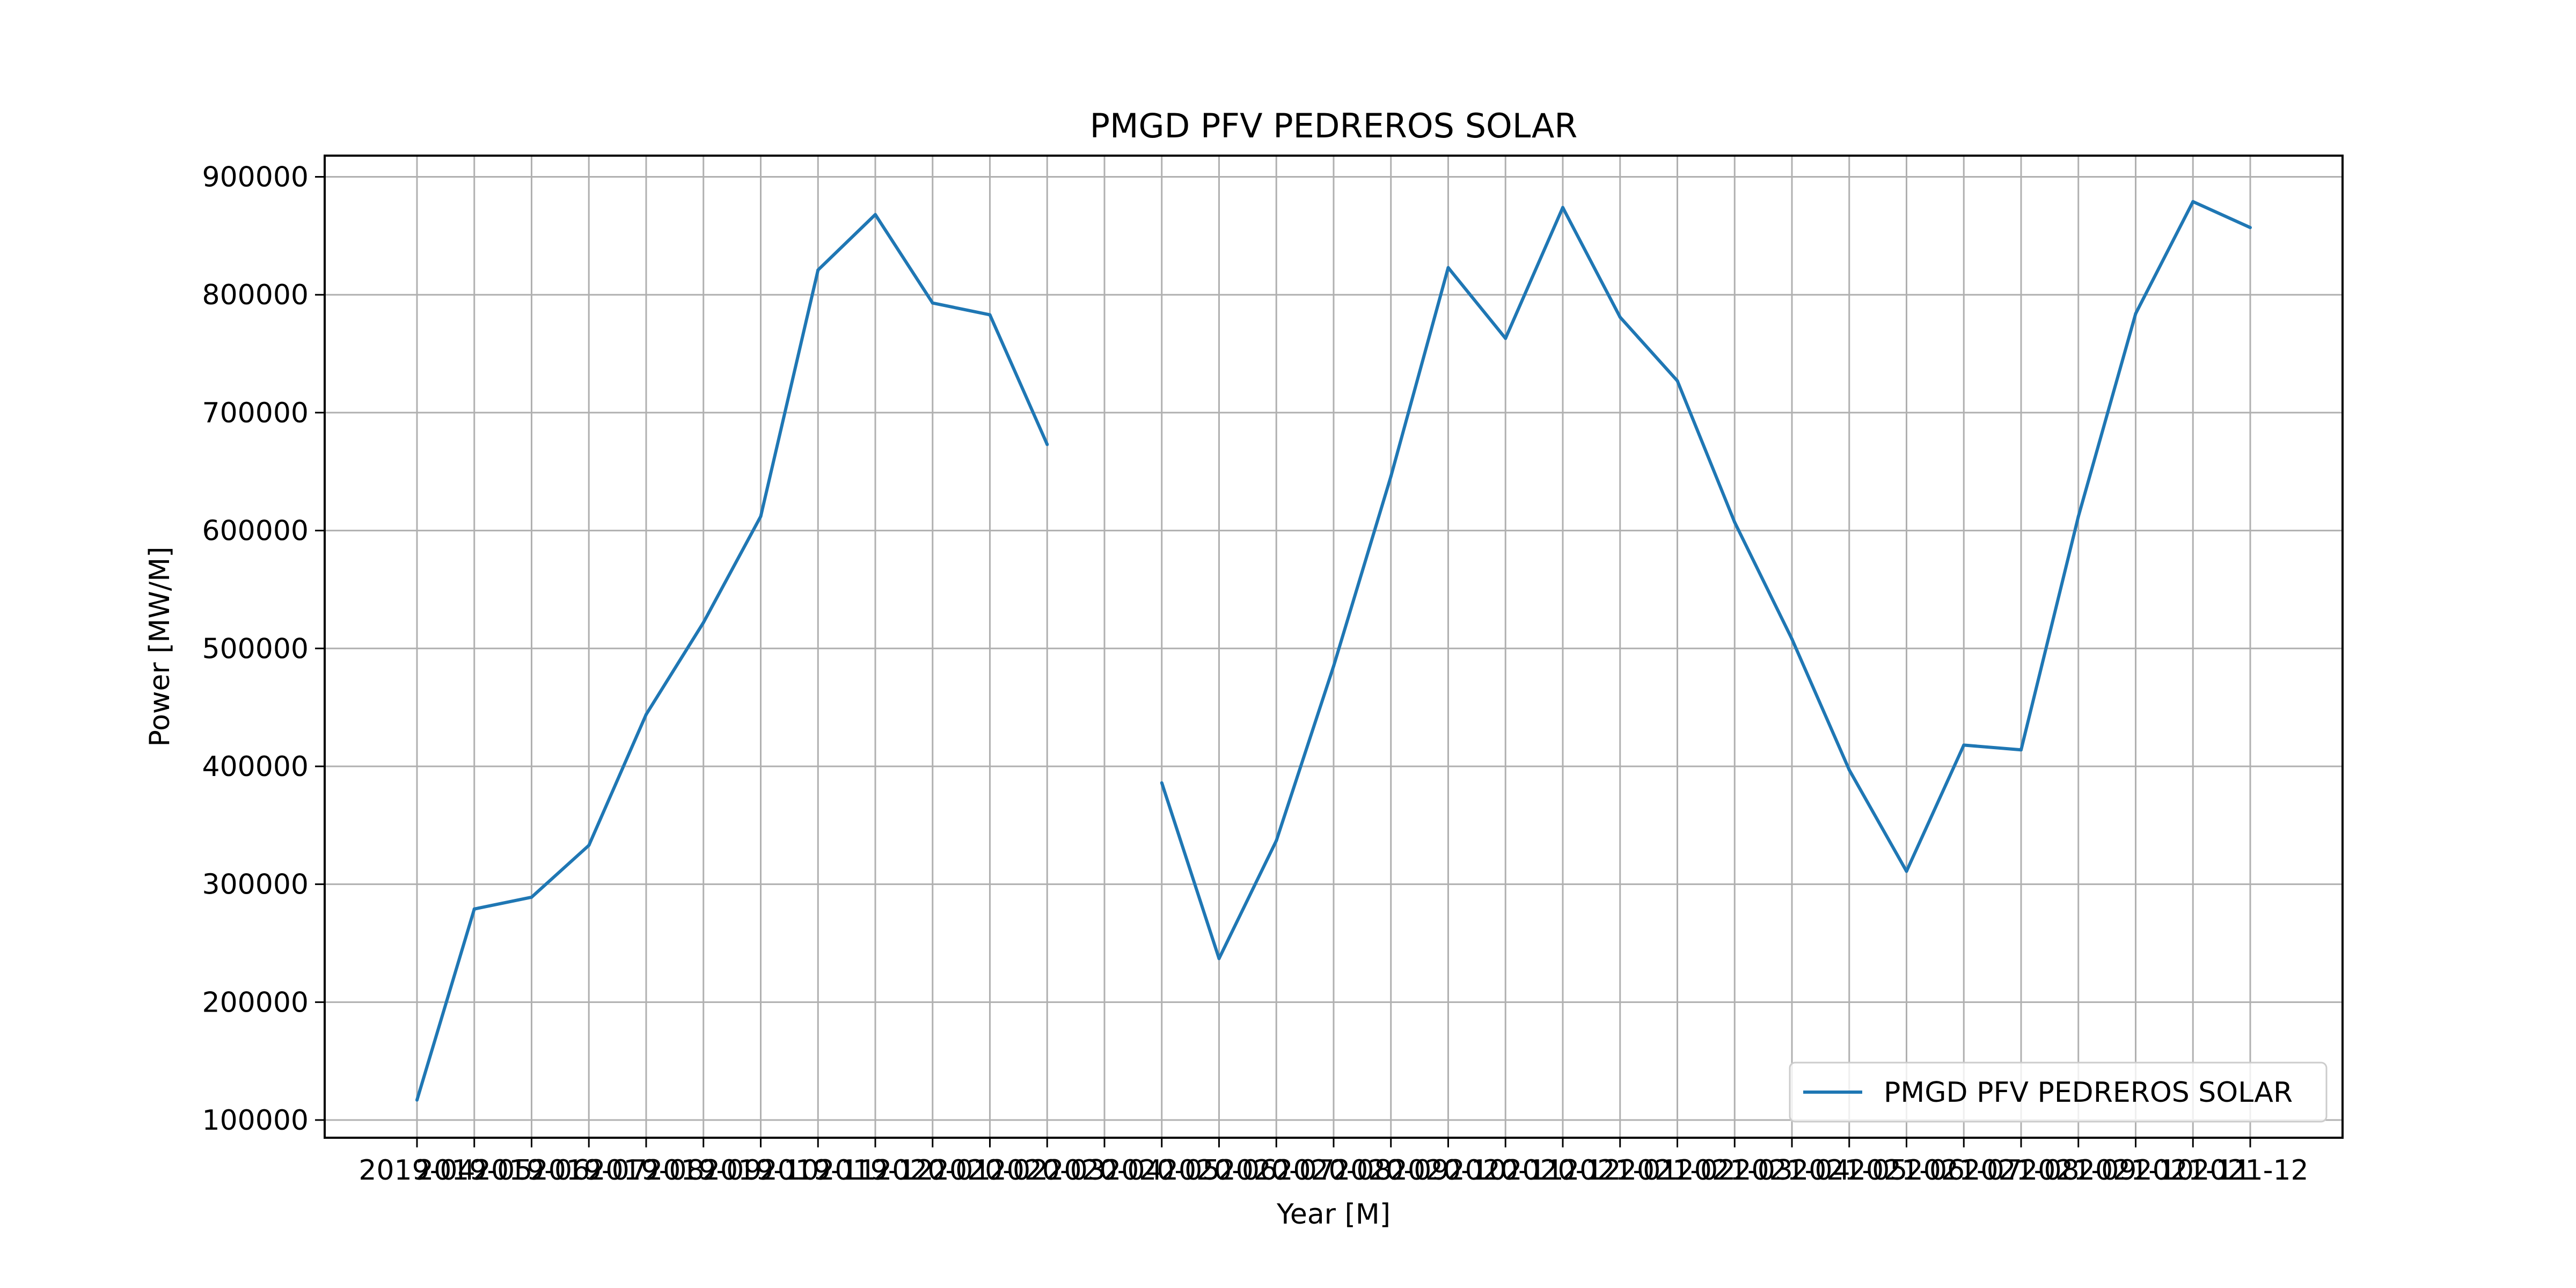 The height and width of the screenshot is (1288, 2576). I want to click on x-tick-label: 2019-09, so click(703, 1170).